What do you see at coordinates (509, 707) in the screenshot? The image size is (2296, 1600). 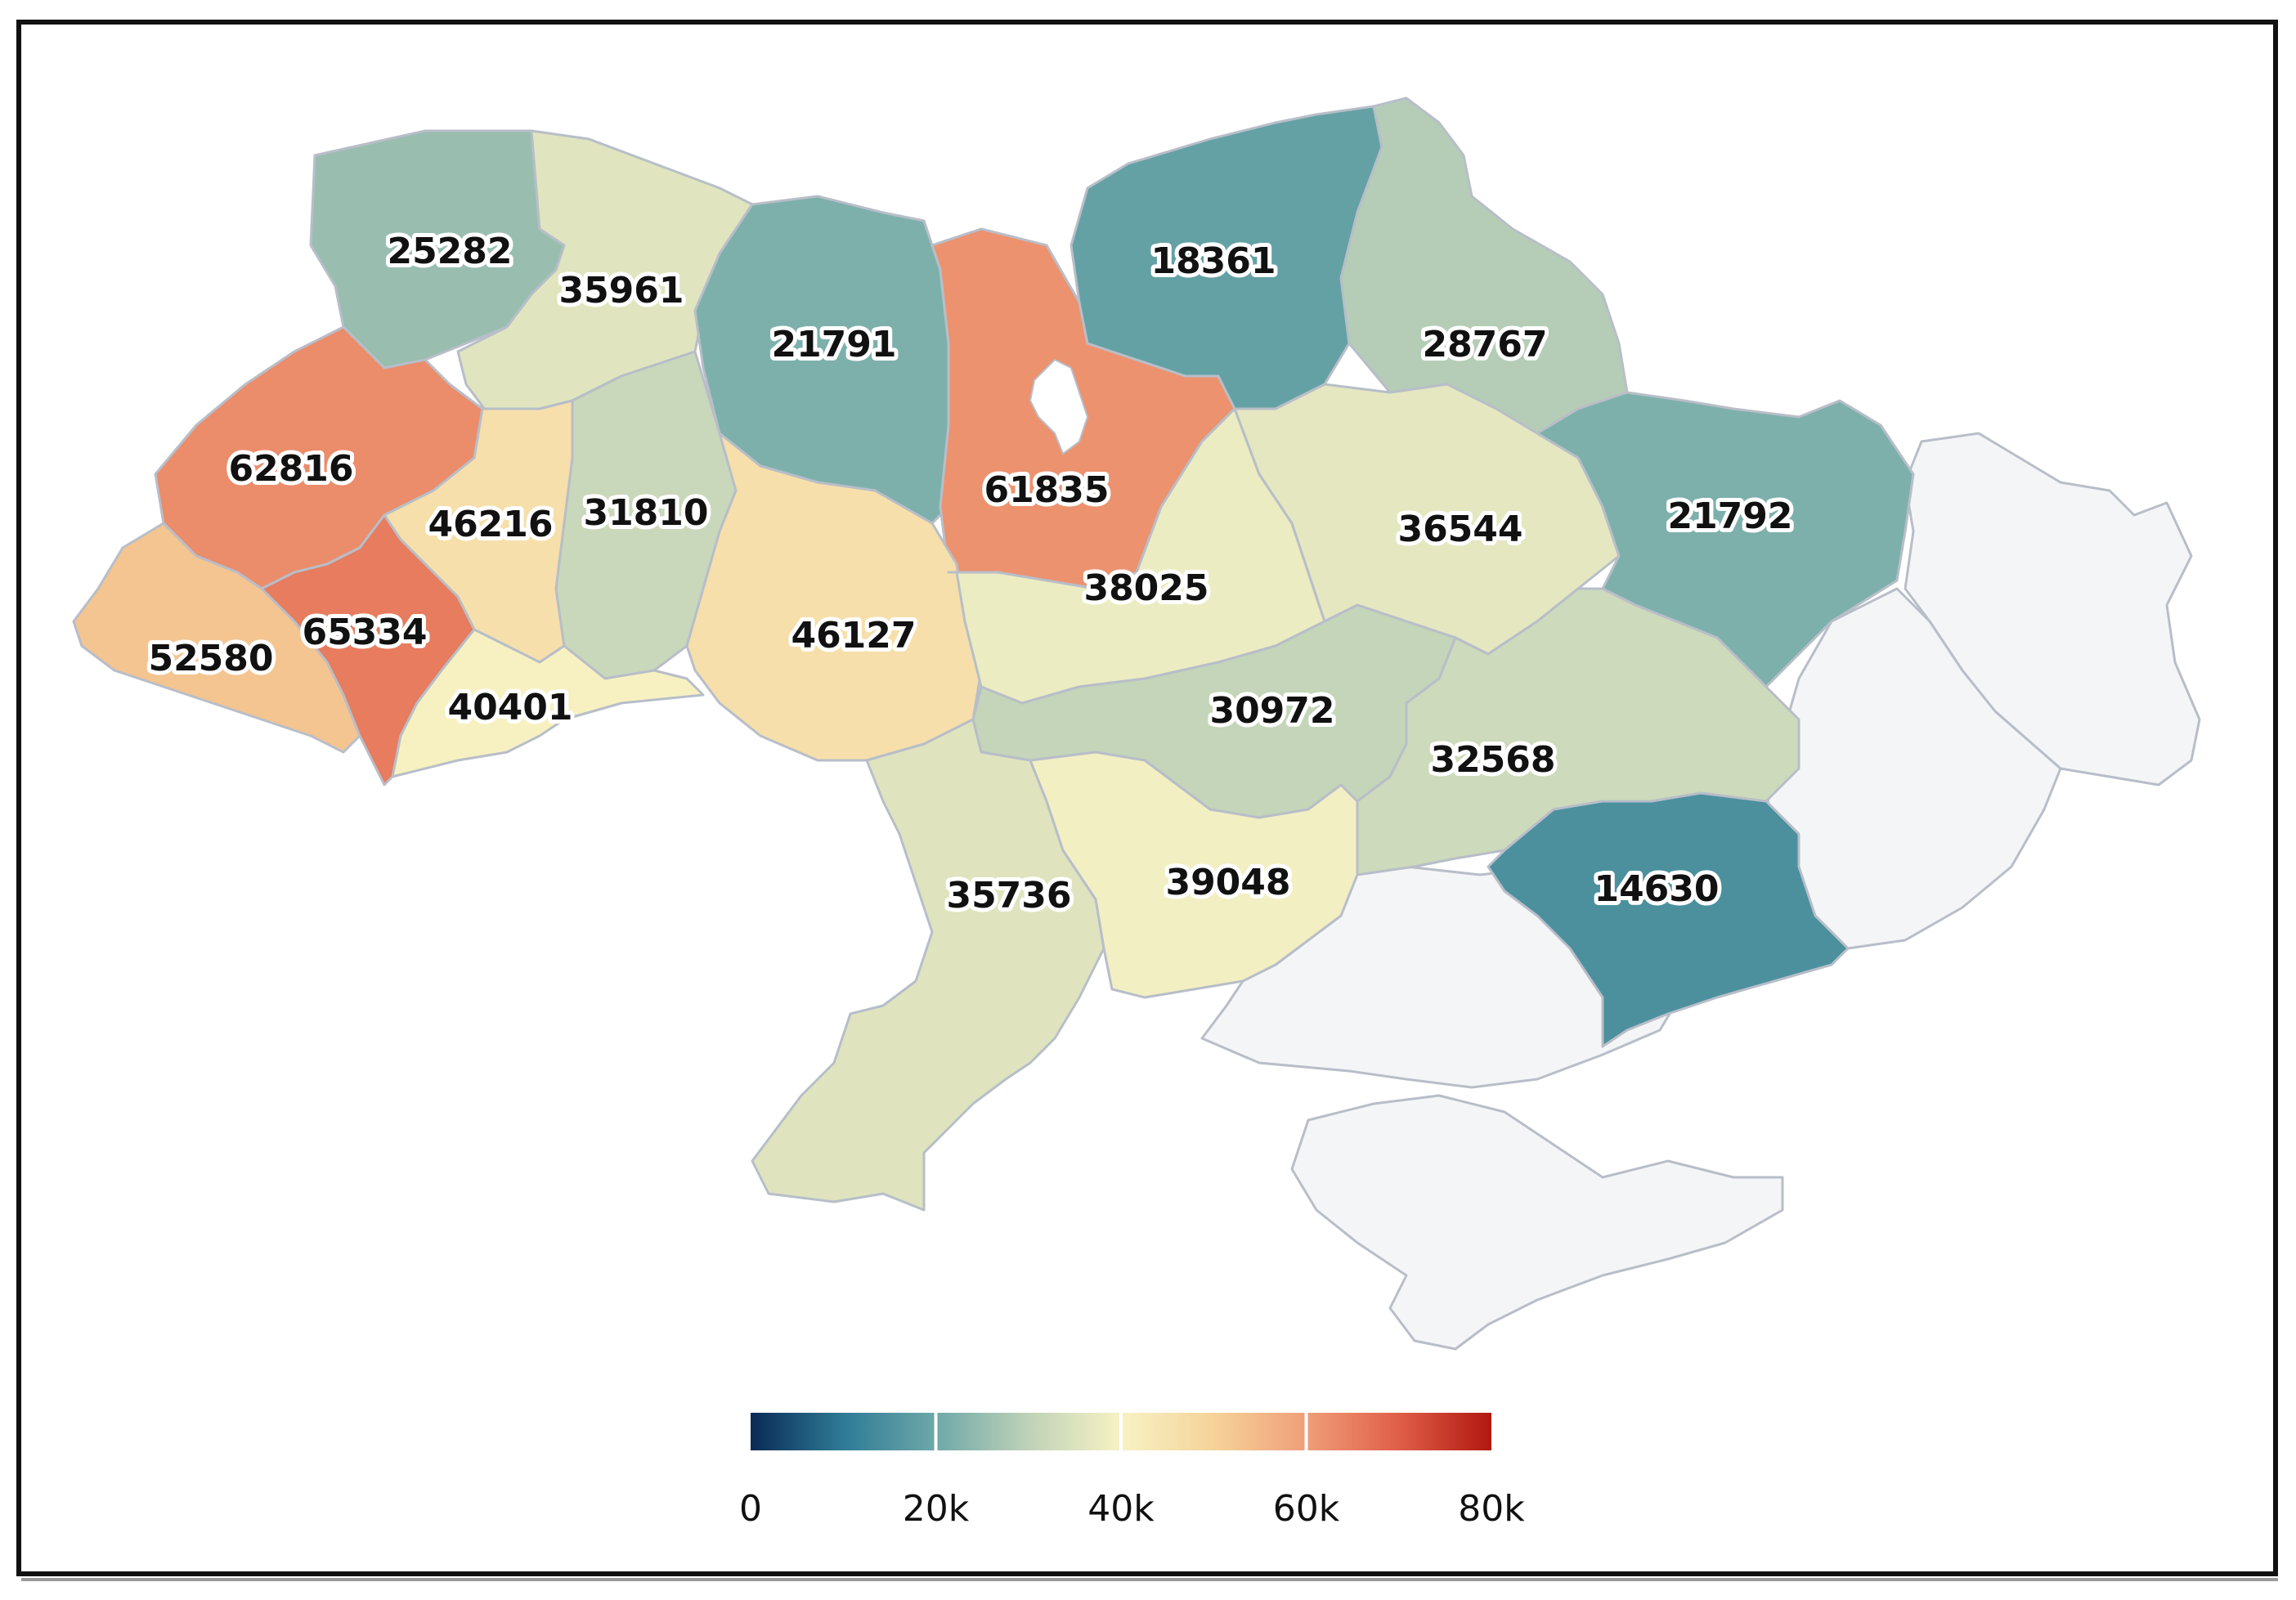 I see `label-chernivtsi: 40401` at bounding box center [509, 707].